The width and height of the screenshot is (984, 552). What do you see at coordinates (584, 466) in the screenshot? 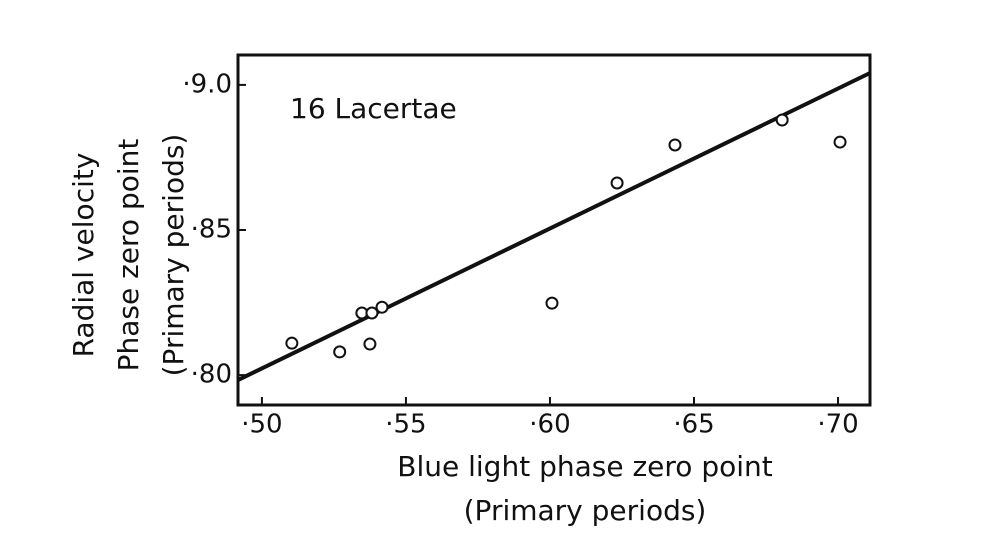
I see `x-axis-label: Blue light phase zero point` at bounding box center [584, 466].